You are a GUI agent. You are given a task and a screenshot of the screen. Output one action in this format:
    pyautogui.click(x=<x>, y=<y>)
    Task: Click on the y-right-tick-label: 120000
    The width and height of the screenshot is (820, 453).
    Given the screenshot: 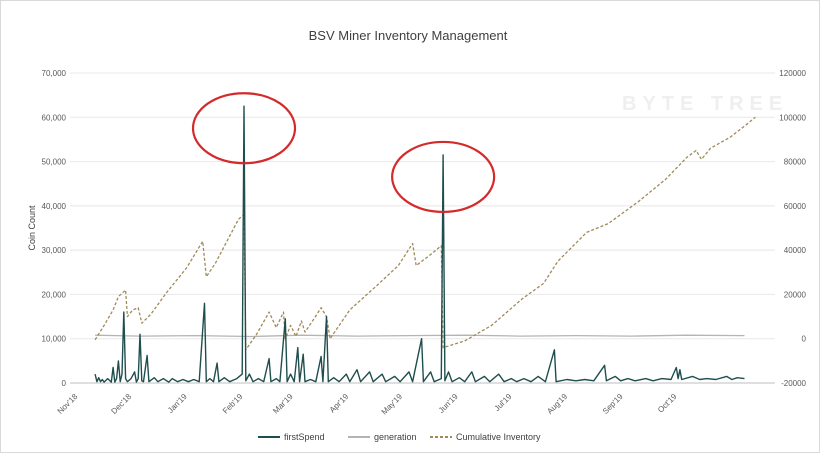 What is the action you would take?
    pyautogui.click(x=792, y=73)
    